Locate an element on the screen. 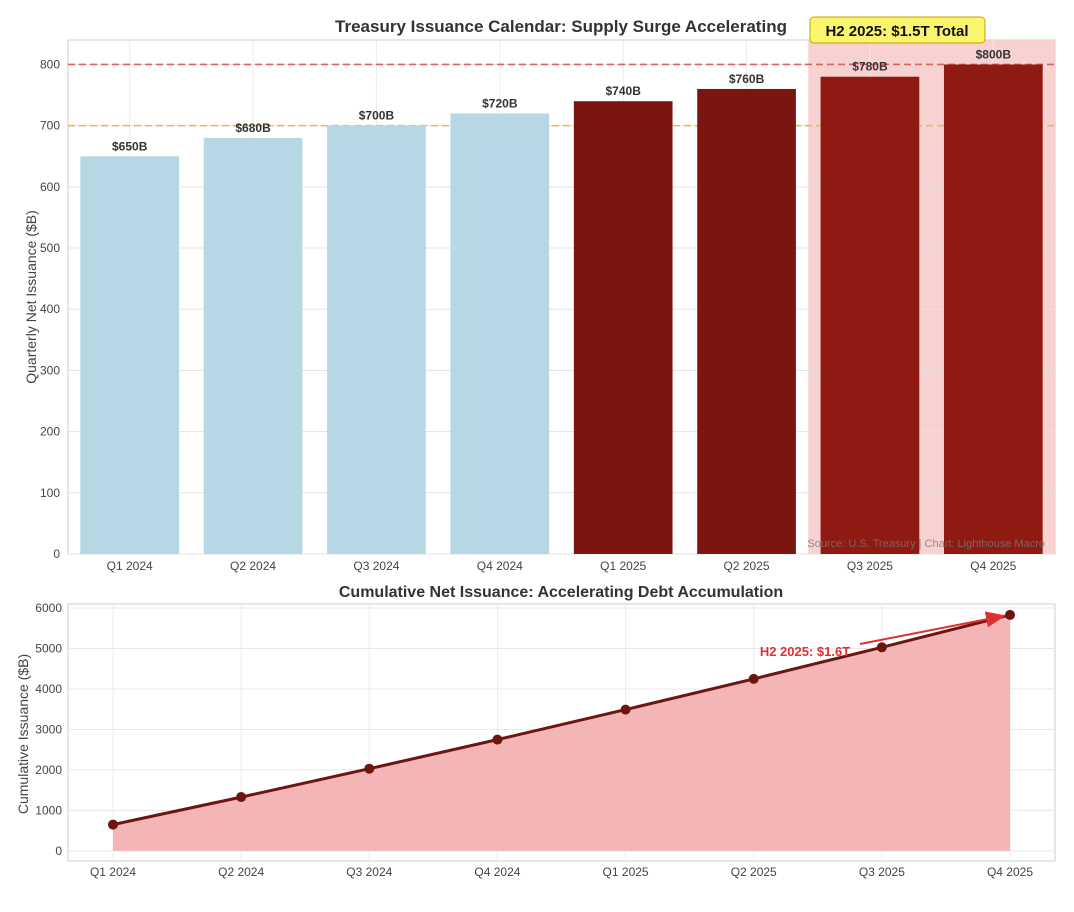 Image resolution: width=1074 pixels, height=912 pixels. bar-q2-2024 is located at coordinates (253, 345).